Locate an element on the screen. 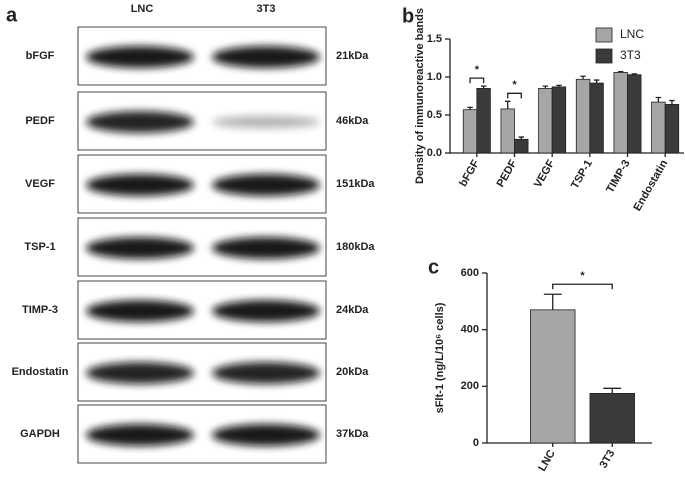 Image resolution: width=685 pixels, height=485 pixels. y-axis-label: sFlt-1 (ng/L/10⁶ cells) is located at coordinates (440, 357).